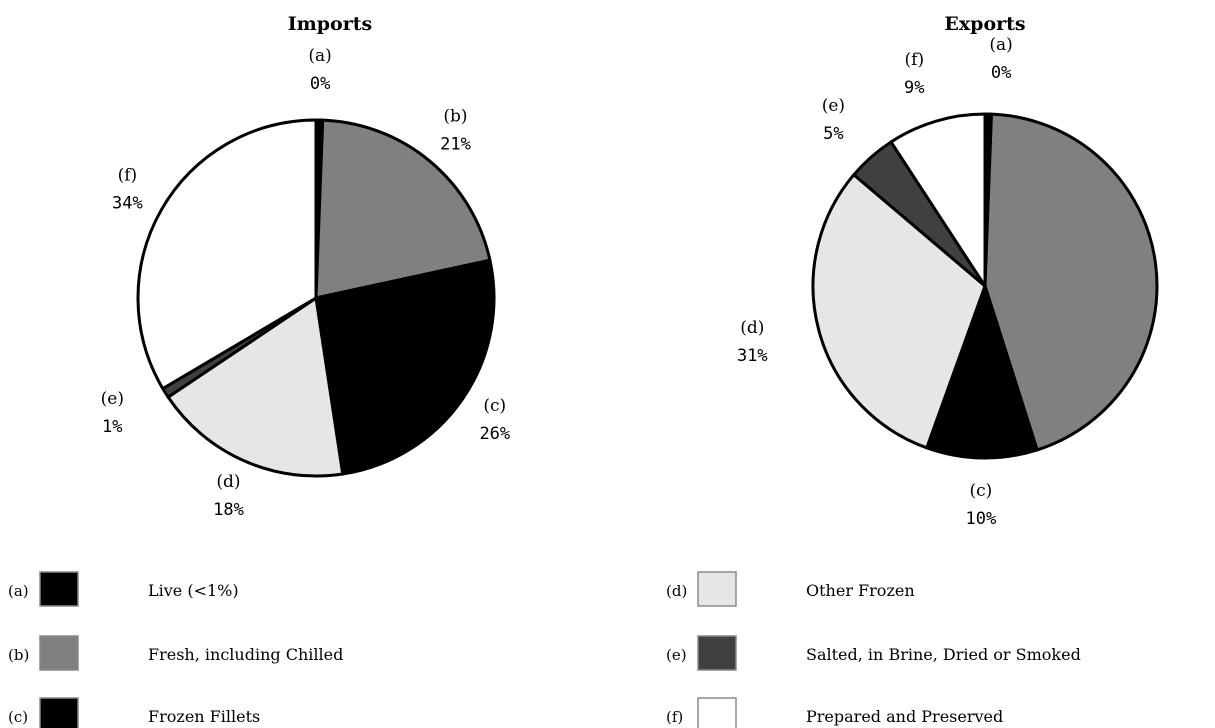  I want to click on imports-pie-slice-d, so click(255, 387).